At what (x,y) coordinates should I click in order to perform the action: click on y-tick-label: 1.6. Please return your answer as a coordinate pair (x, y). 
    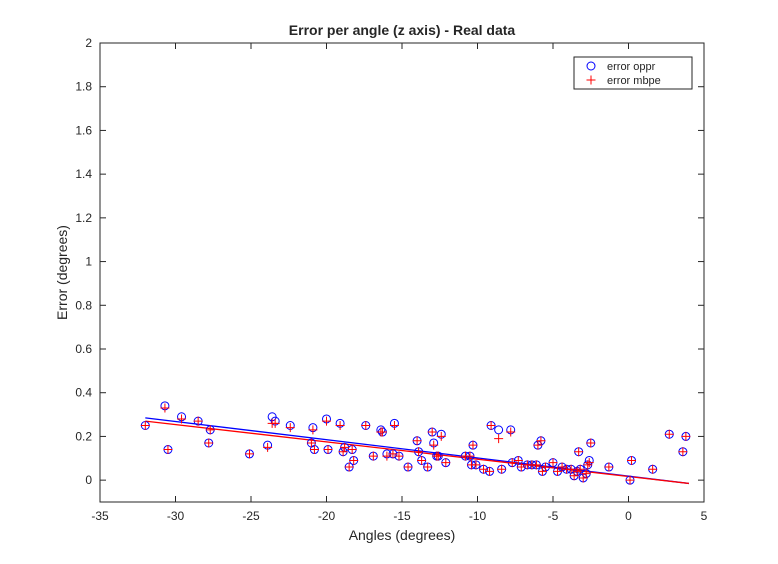
    Looking at the image, I should click on (83, 130).